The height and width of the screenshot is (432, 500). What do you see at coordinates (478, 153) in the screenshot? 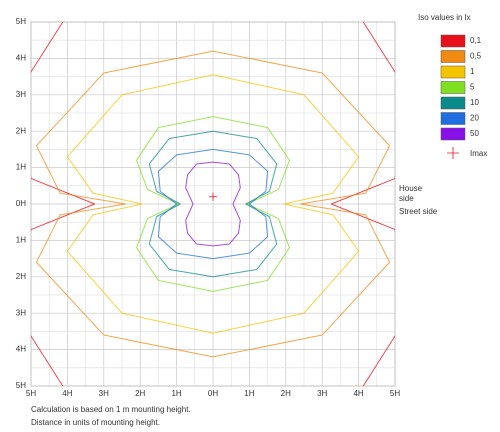
I see `legend-label: Imax` at bounding box center [478, 153].